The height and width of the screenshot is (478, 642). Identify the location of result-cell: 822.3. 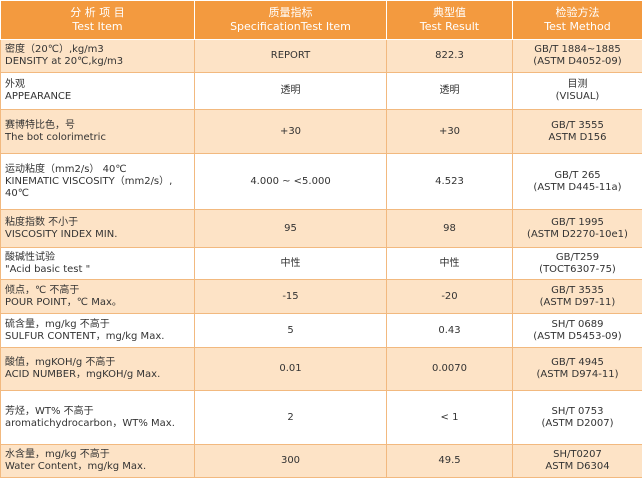
(450, 56).